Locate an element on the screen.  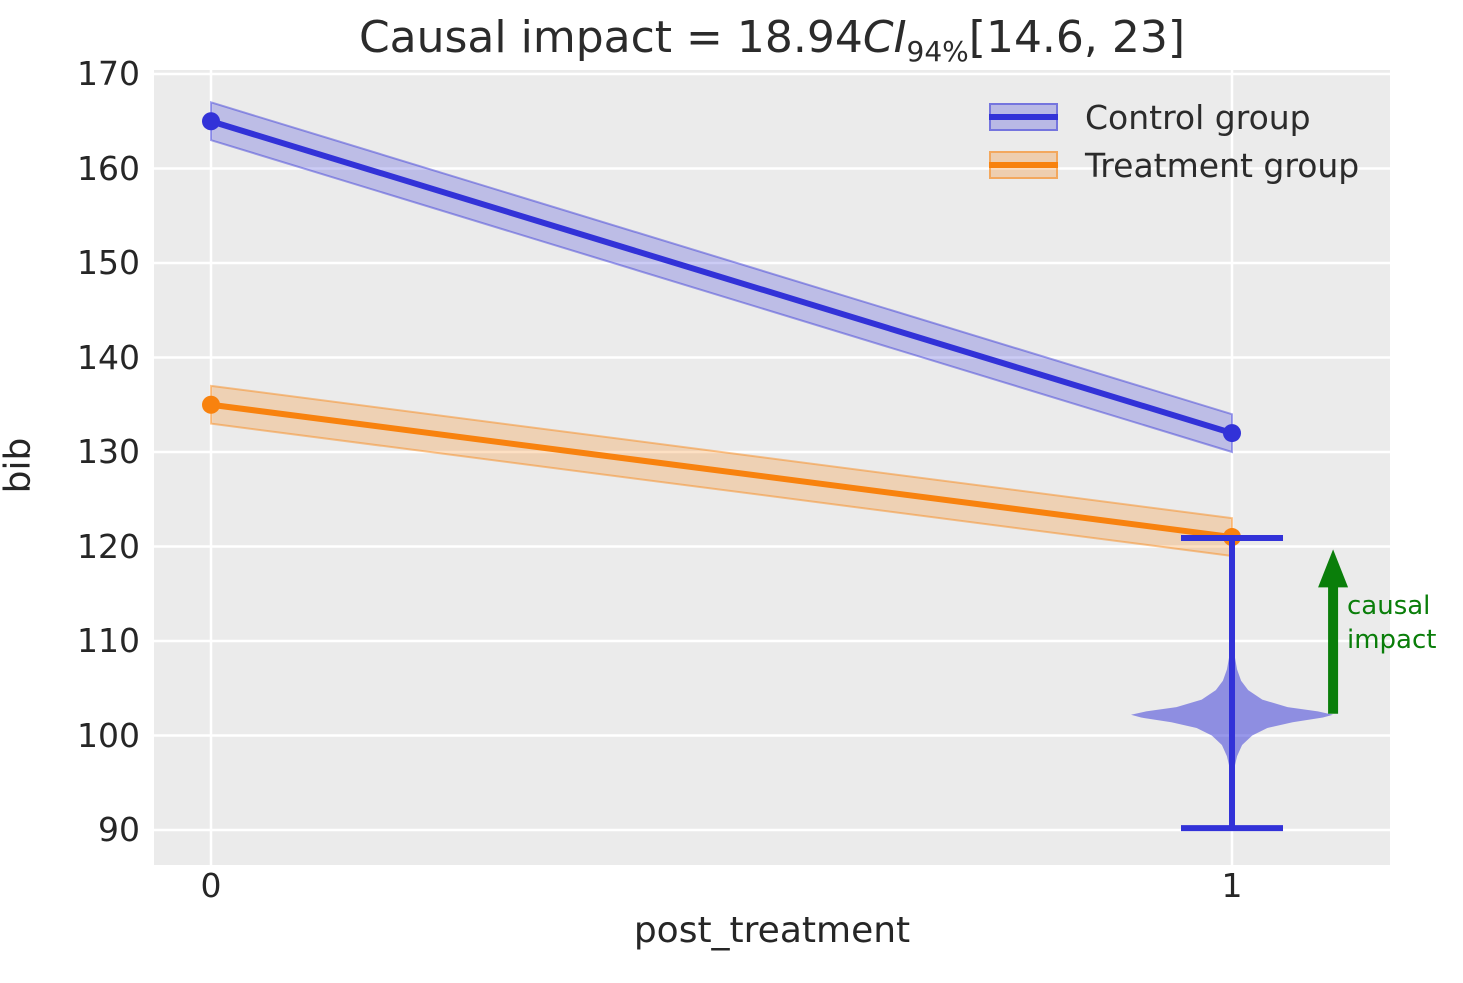
y-tick-label: 90 is located at coordinates (119, 829).